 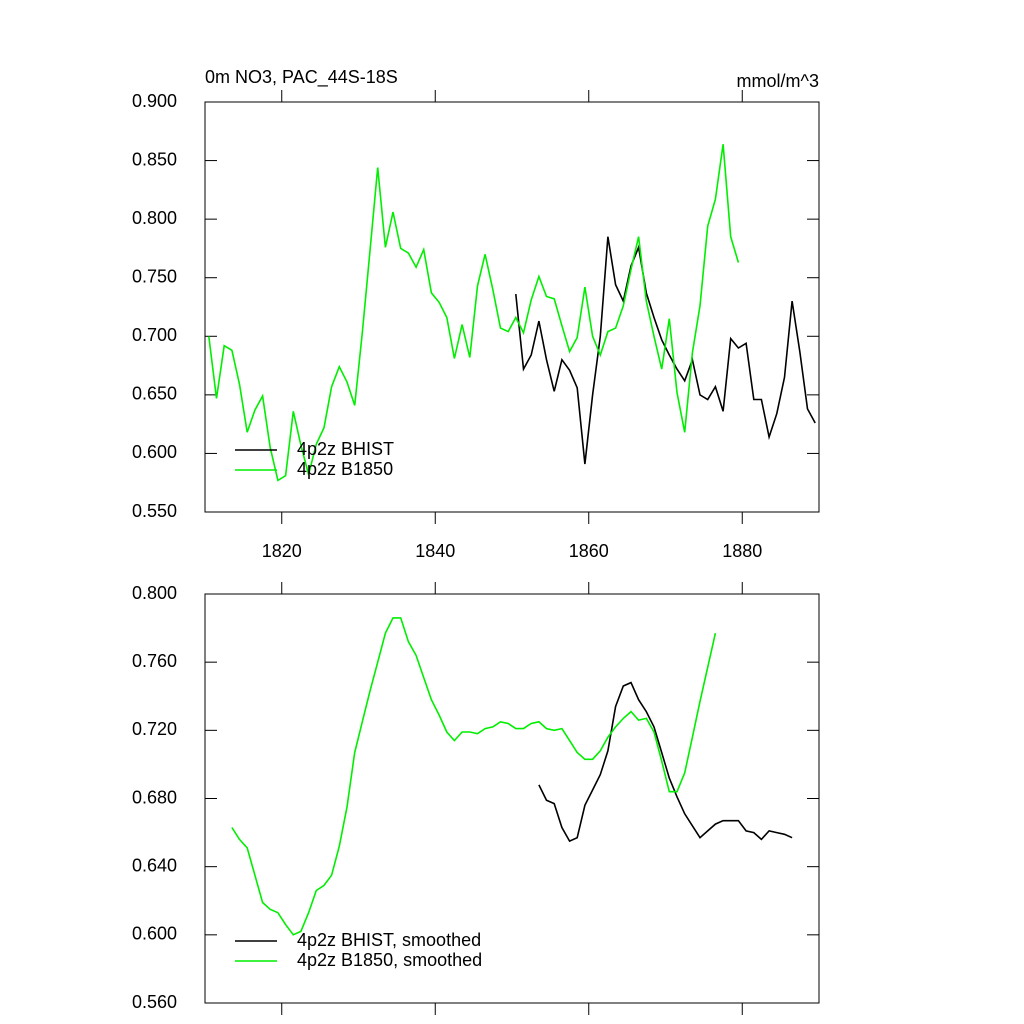 What do you see at coordinates (154, 1002) in the screenshot?
I see `y-tick-label: 0.560` at bounding box center [154, 1002].